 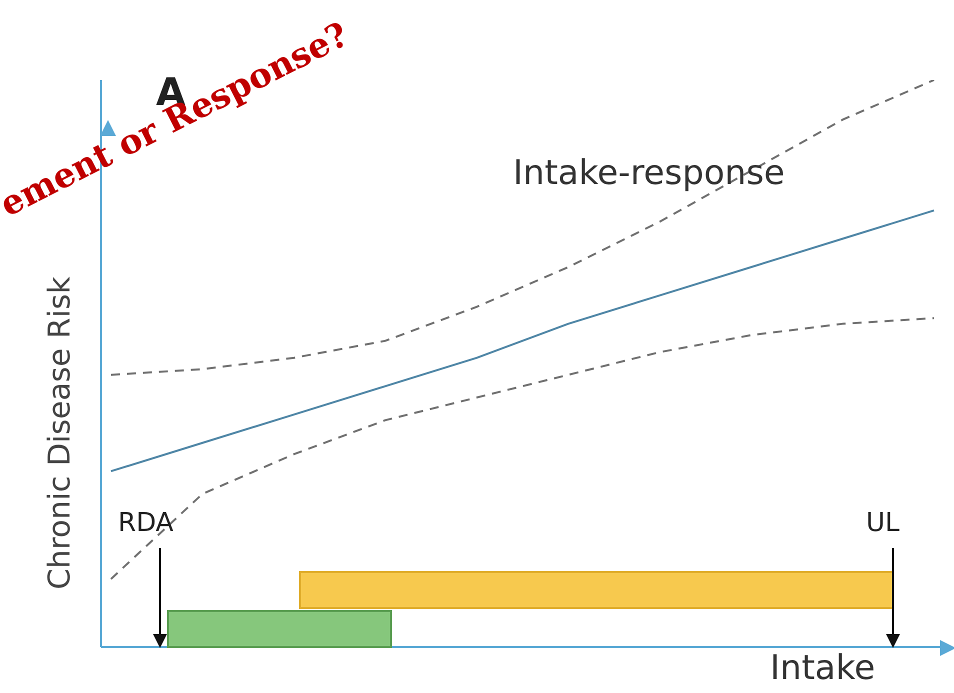 What do you see at coordinates (60, 433) in the screenshot?
I see `y-axis-title: Chronic Disease Risk` at bounding box center [60, 433].